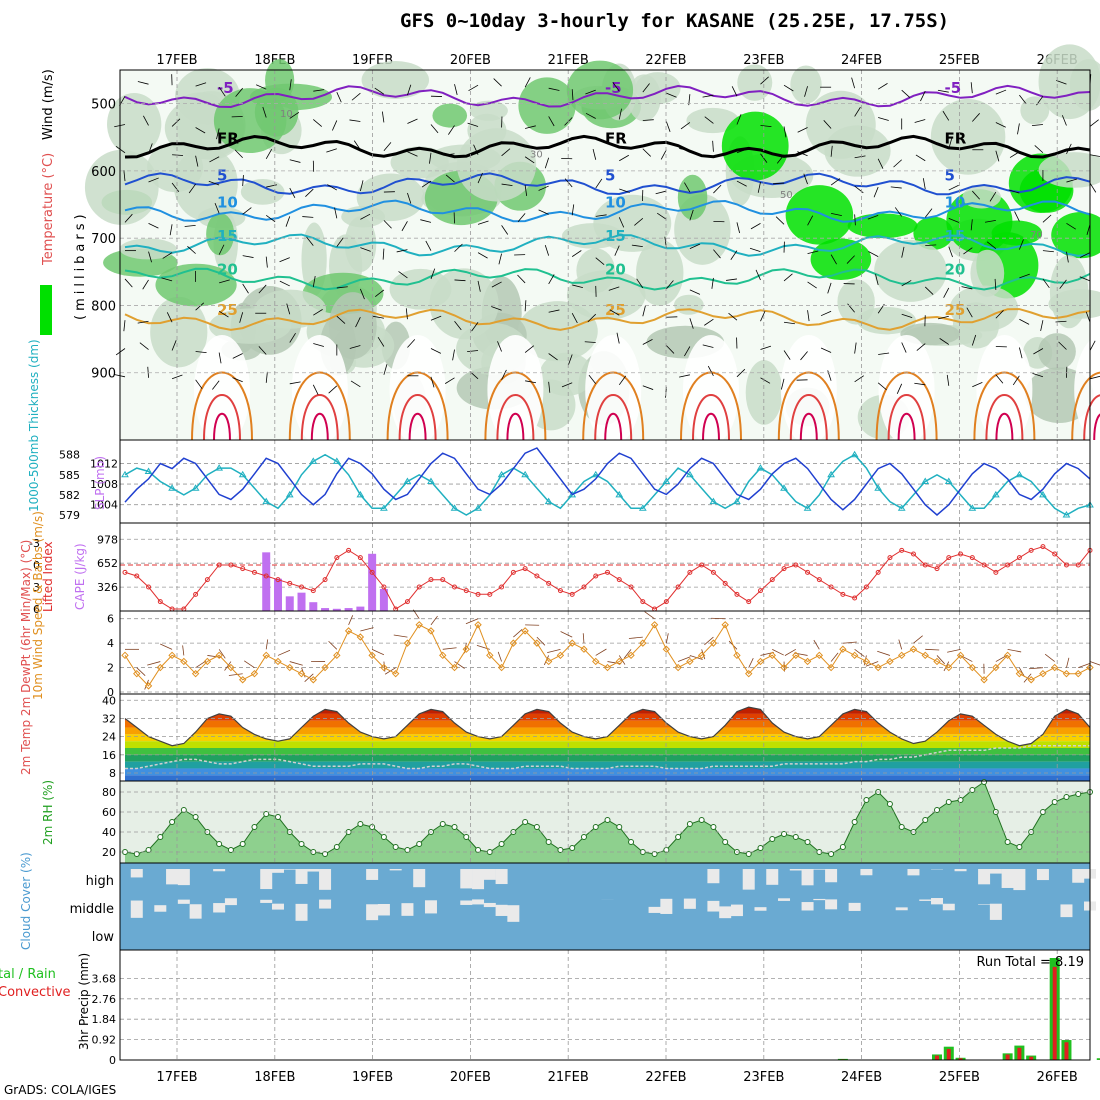  I want to click on temp-tick-label: 24, so click(109, 737).